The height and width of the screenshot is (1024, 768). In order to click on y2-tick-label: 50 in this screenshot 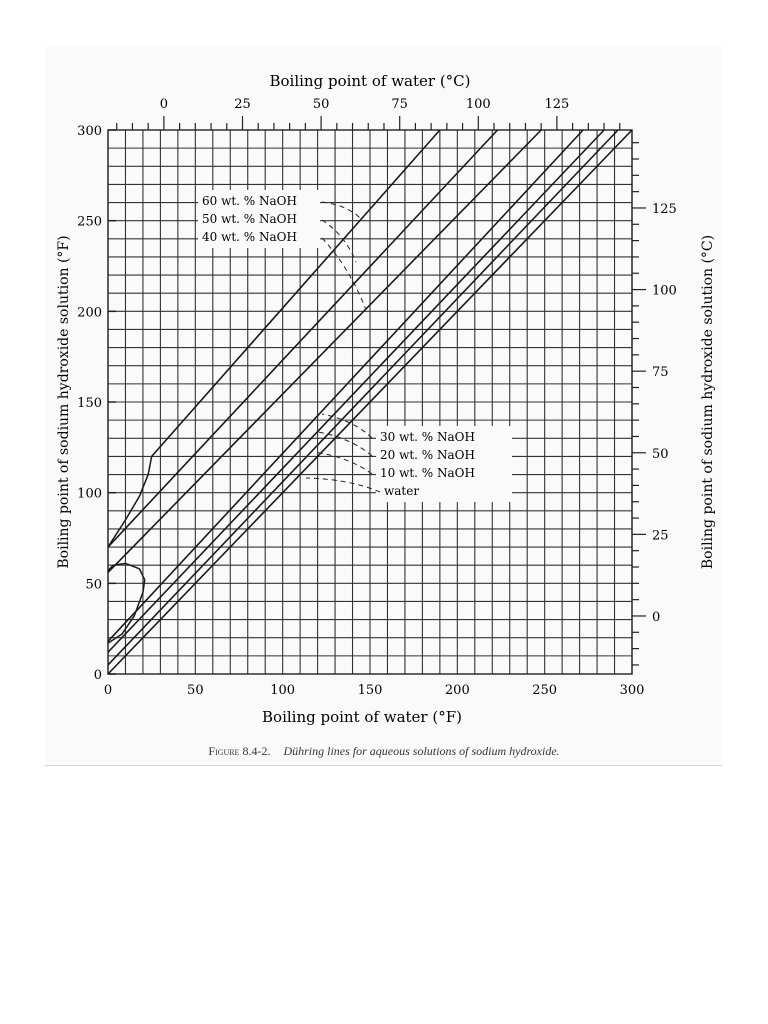, I will do `click(660, 454)`.